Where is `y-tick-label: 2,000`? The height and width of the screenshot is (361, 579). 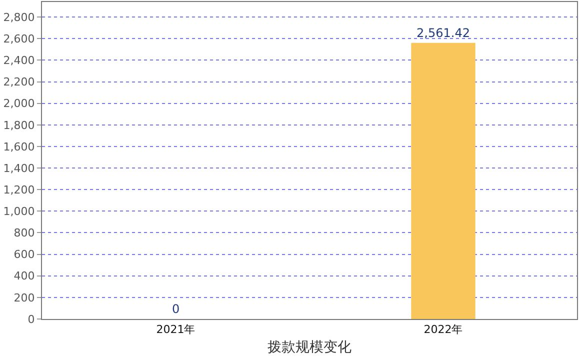
y-tick-label: 2,000 is located at coordinates (19, 103).